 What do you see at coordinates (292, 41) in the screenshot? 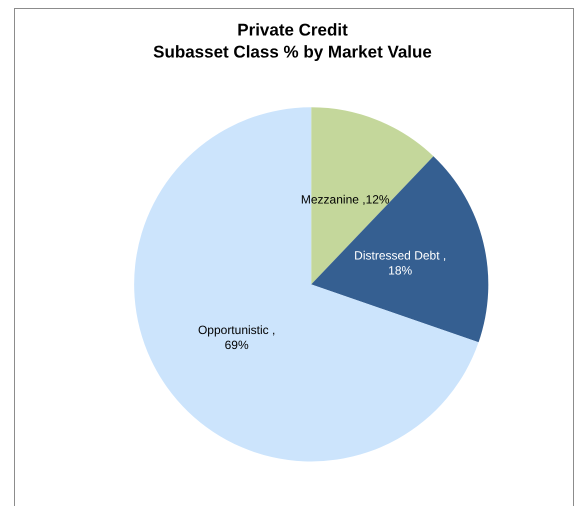
I see `chart-title: Private Credit Subasset Class % by Market Value` at bounding box center [292, 41].